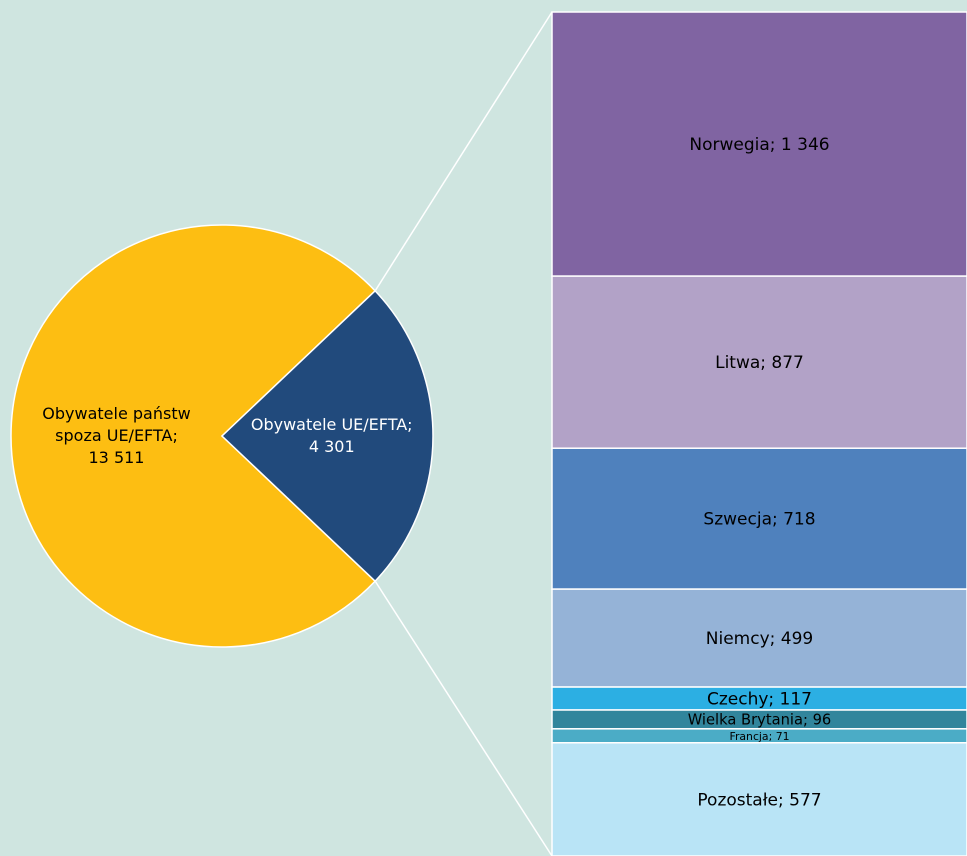 The height and width of the screenshot is (856, 967). What do you see at coordinates (760, 719) in the screenshot?
I see `bar-label: Wielka Brytania; 96` at bounding box center [760, 719].